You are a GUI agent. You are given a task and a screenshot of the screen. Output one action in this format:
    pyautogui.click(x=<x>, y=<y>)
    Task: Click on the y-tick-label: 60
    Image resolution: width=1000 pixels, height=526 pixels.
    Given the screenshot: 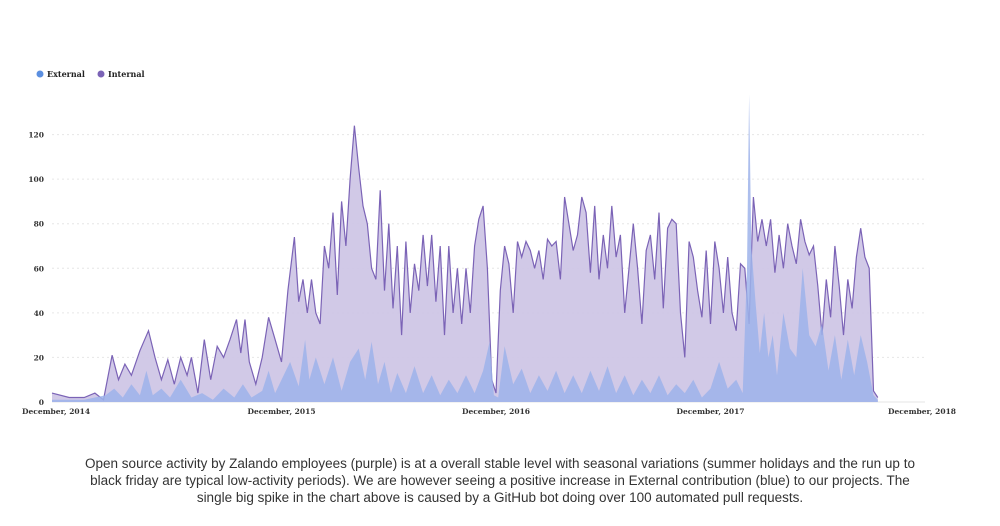 What is the action you would take?
    pyautogui.click(x=39, y=268)
    